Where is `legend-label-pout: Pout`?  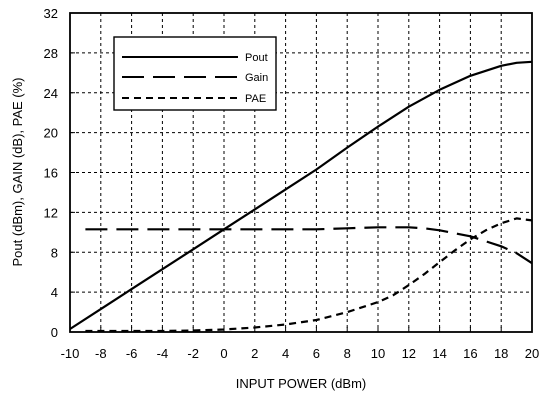
legend-label-pout: Pout is located at coordinates (256, 58).